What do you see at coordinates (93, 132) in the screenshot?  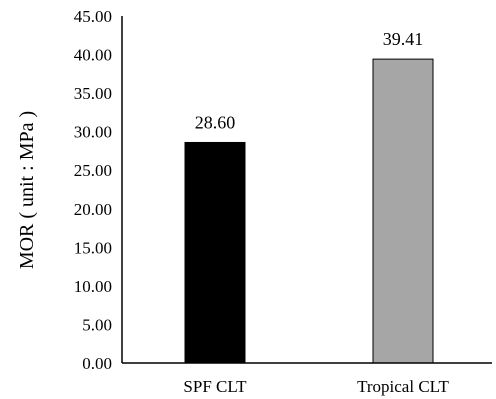 I see `y-tick-label: 30.00` at bounding box center [93, 132].